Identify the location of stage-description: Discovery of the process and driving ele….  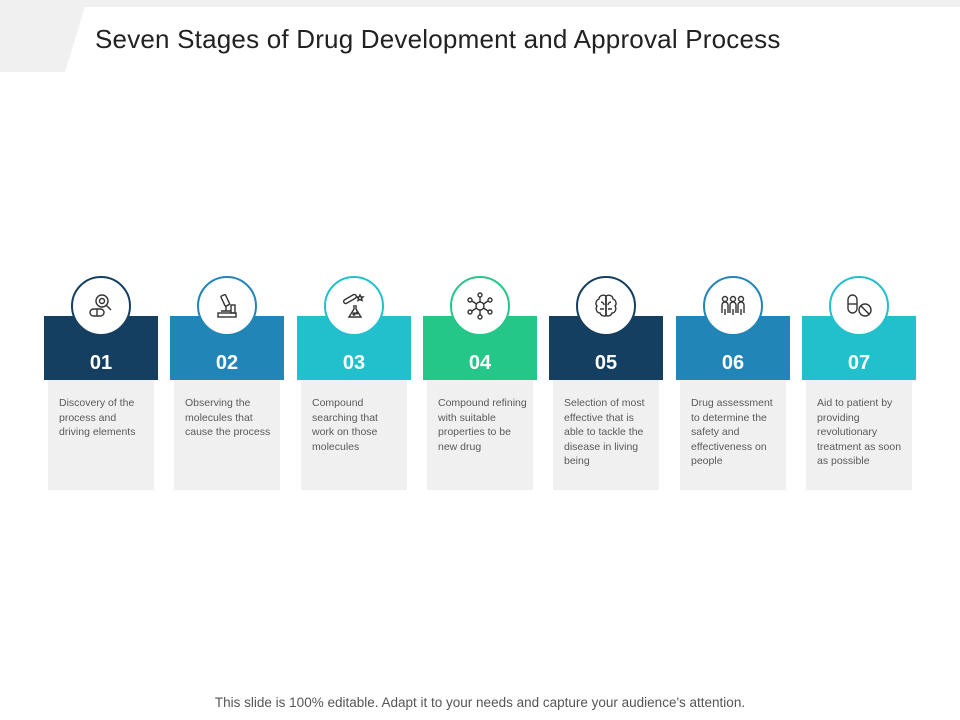
(101, 435).